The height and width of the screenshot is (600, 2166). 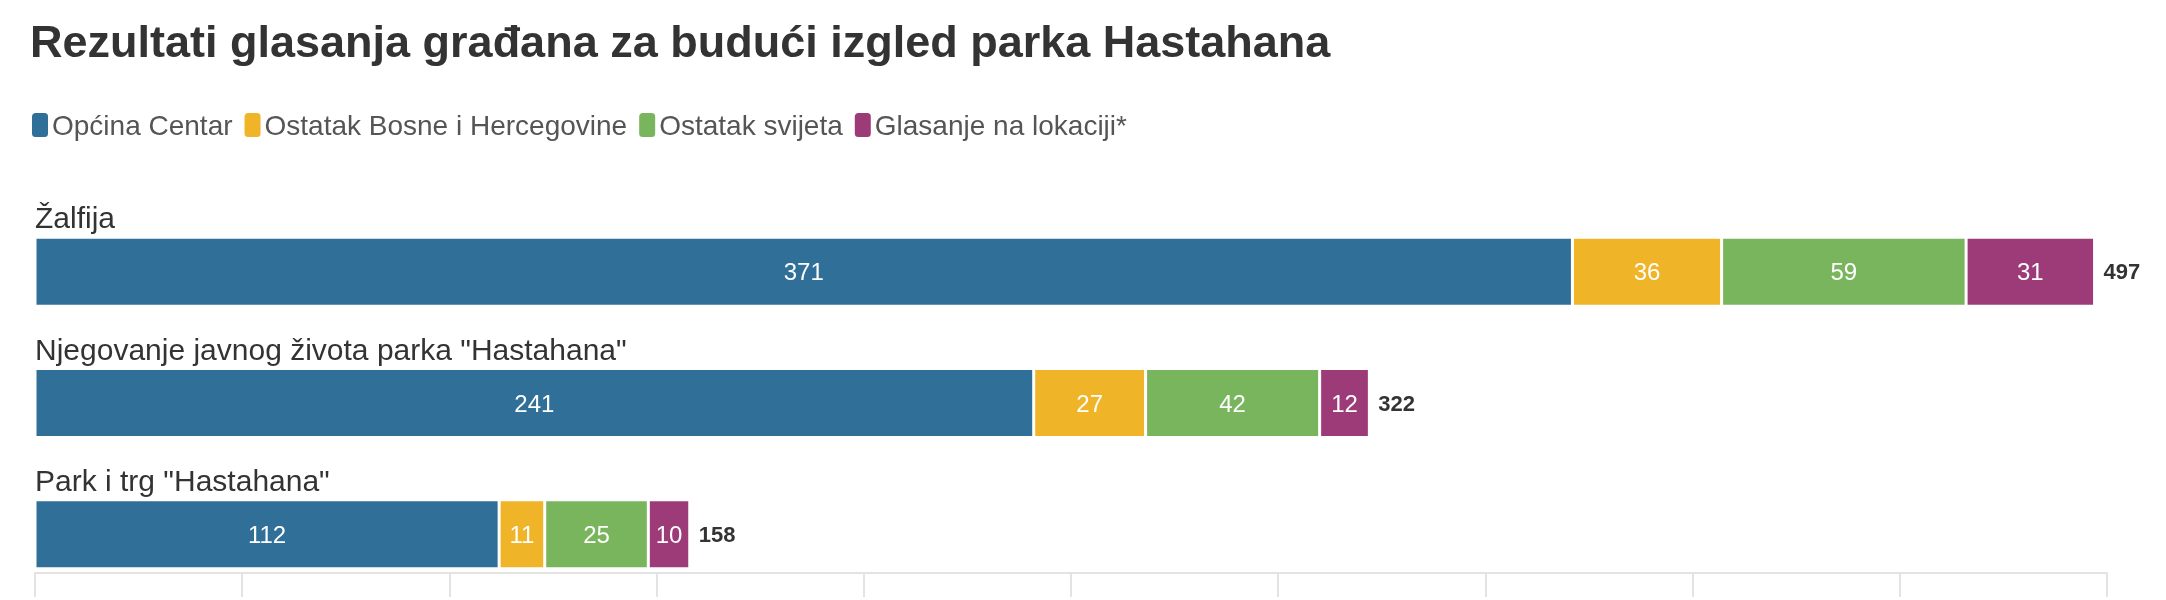 I want to click on y-tick-label: Park i trg "Hastahana", so click(x=182, y=480).